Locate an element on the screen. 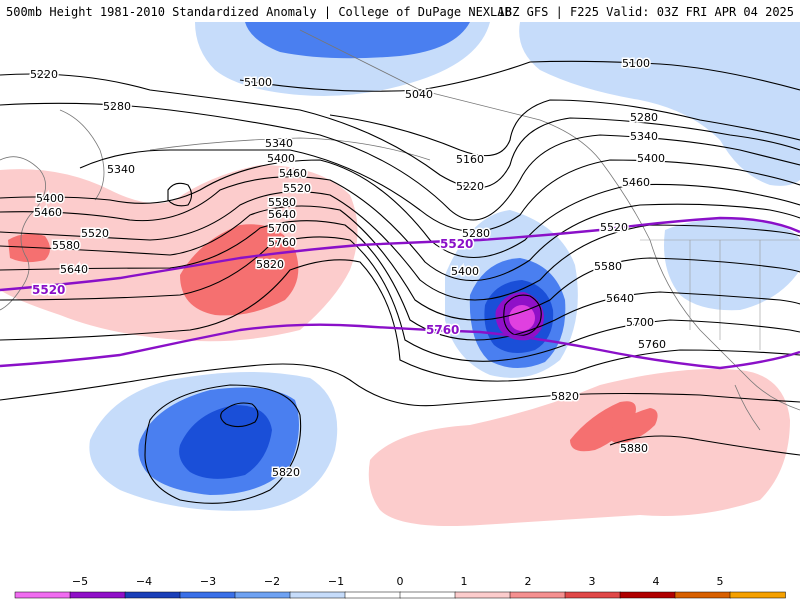 This screenshot has height=600, width=800. colorbar-tick-label: 1 is located at coordinates (464, 581).